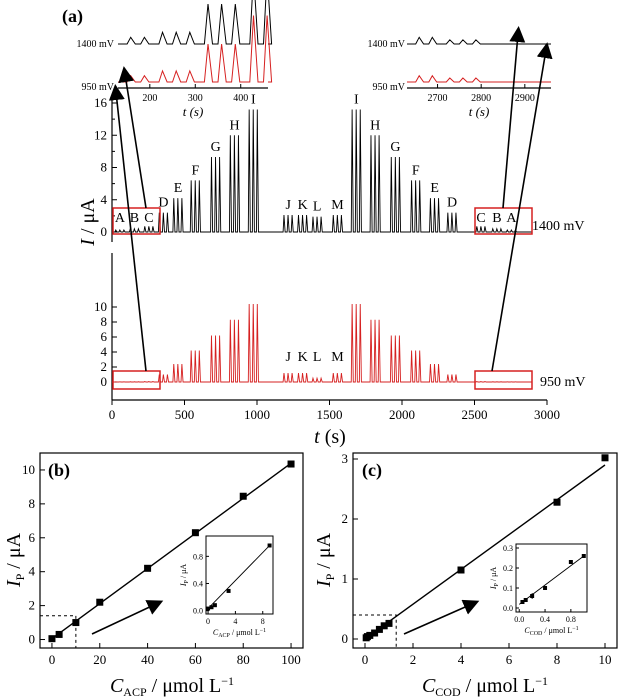 The image size is (620, 700). What do you see at coordinates (485, 686) in the screenshot?
I see `c-x-axis-label: CCOD / μmol L−1` at bounding box center [485, 686].